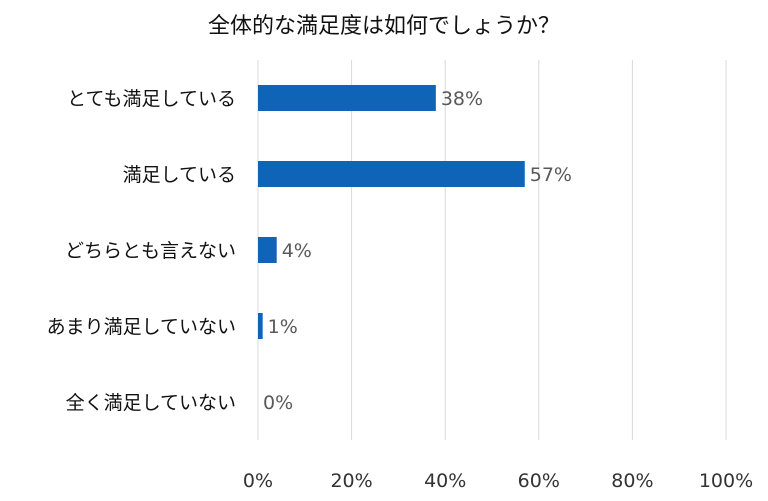 The image size is (768, 501). What do you see at coordinates (726, 481) in the screenshot?
I see `x-tick-label: 100%` at bounding box center [726, 481].